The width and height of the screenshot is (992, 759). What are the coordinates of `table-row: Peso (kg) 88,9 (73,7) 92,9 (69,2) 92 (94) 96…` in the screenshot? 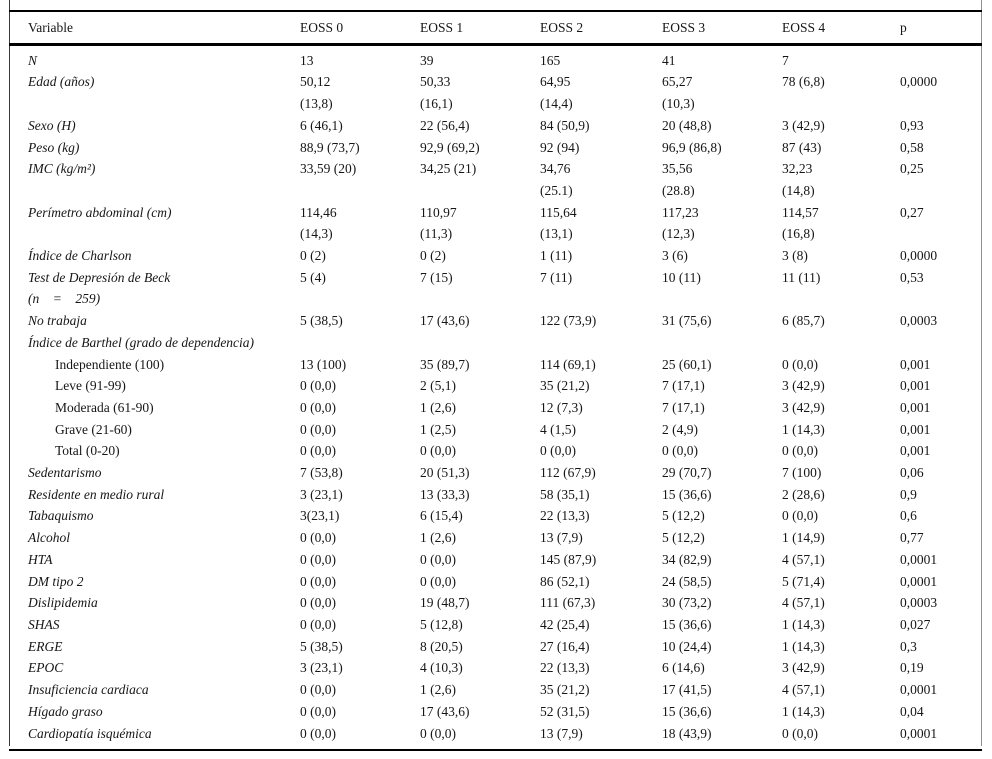 It's located at (495, 148).